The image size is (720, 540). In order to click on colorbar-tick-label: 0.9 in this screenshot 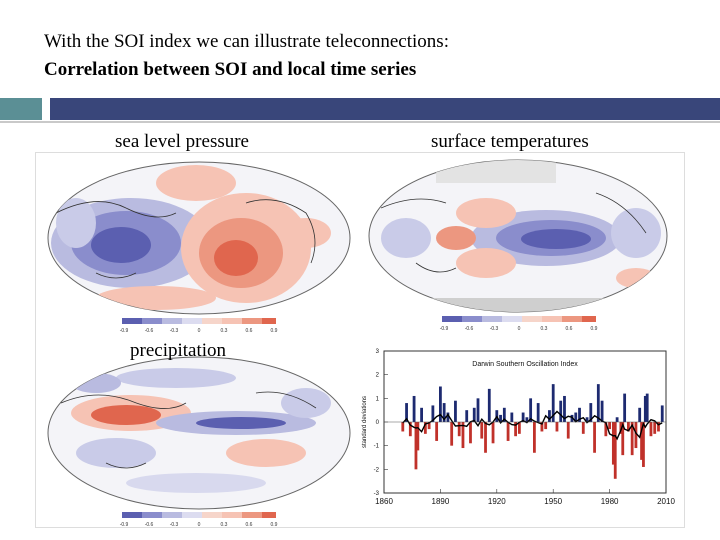, I will do `click(274, 524)`.